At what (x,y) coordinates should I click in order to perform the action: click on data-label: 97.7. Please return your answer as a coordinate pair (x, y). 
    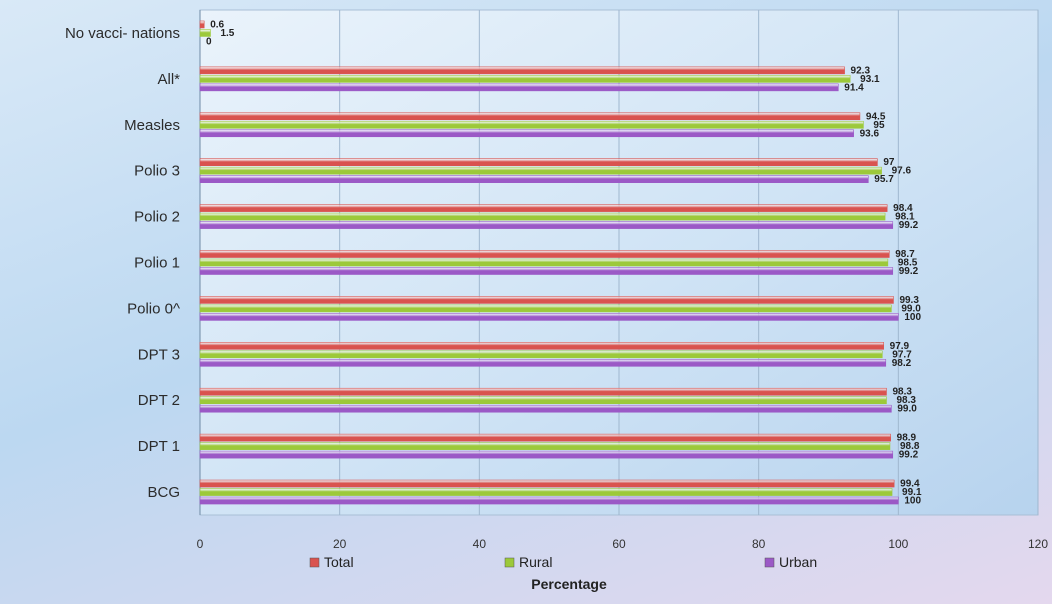
    Looking at the image, I should click on (902, 354).